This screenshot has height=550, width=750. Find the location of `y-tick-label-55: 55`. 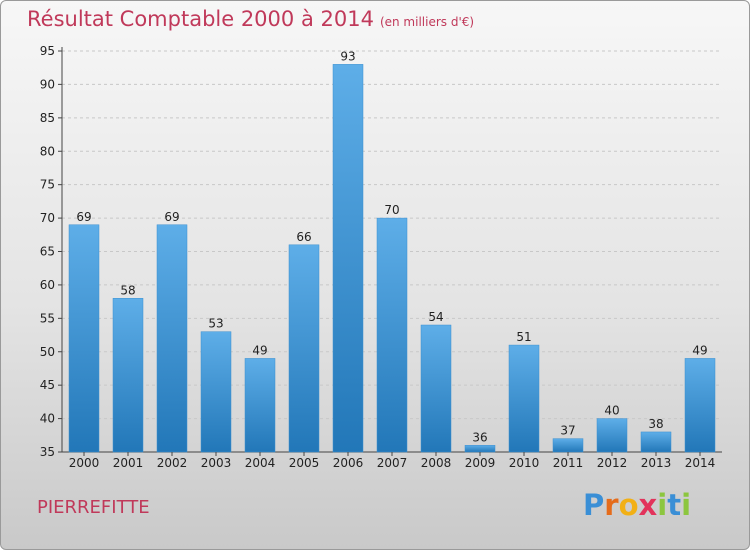

y-tick-label-55: 55 is located at coordinates (47, 318).